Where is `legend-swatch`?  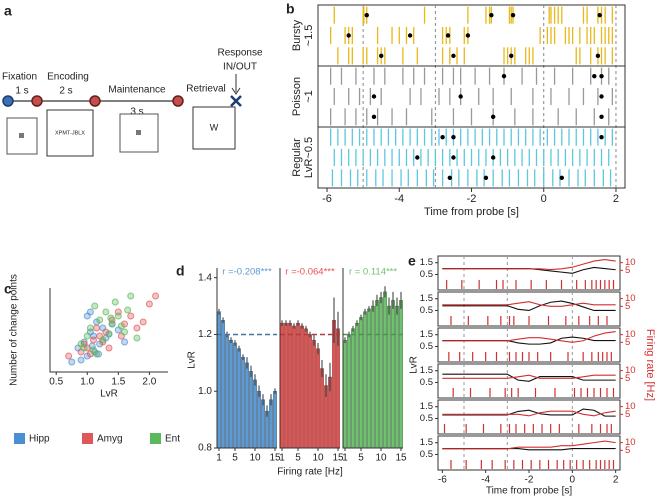
legend-swatch is located at coordinates (19, 438).